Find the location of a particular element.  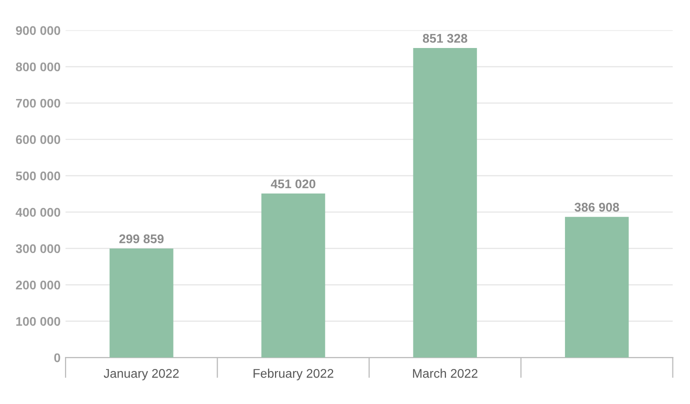

data-label: 451 020 is located at coordinates (293, 183).